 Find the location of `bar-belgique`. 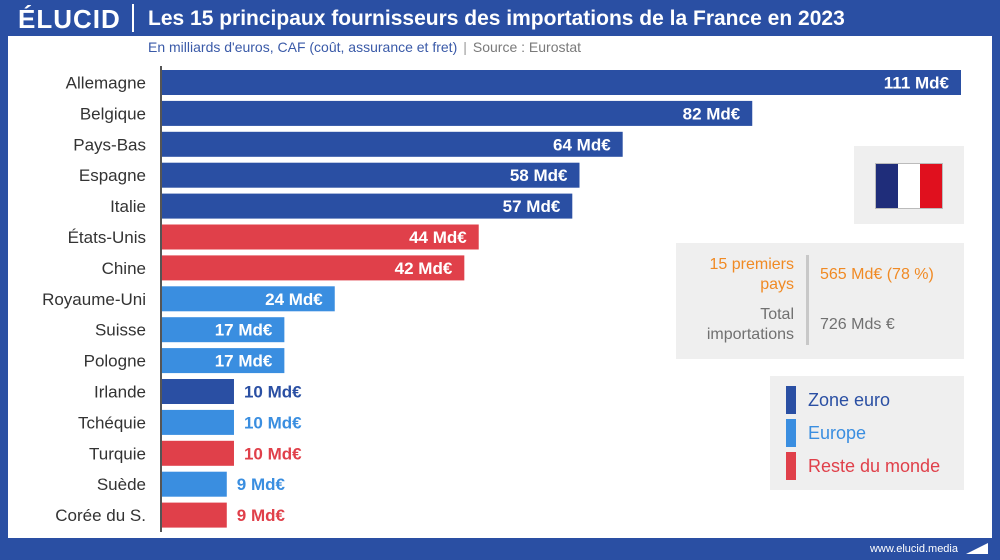

bar-belgique is located at coordinates (457, 113).